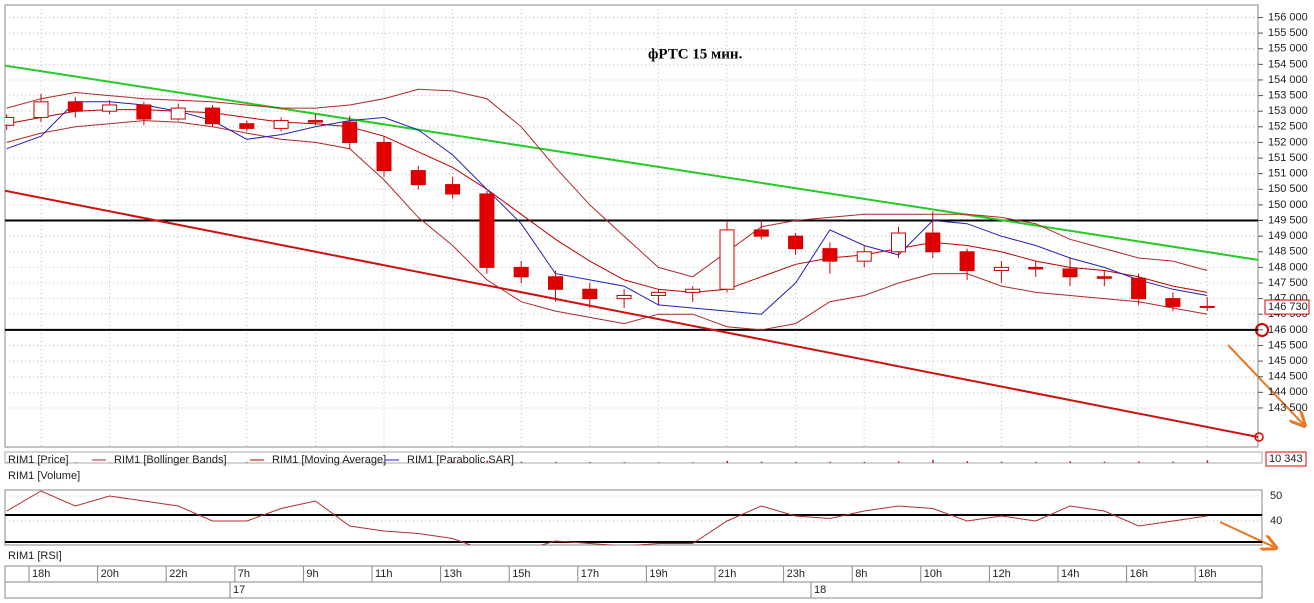 The width and height of the screenshot is (1314, 603). Describe the element at coordinates (1070, 574) in the screenshot. I see `x-tick-label: 14h` at that location.